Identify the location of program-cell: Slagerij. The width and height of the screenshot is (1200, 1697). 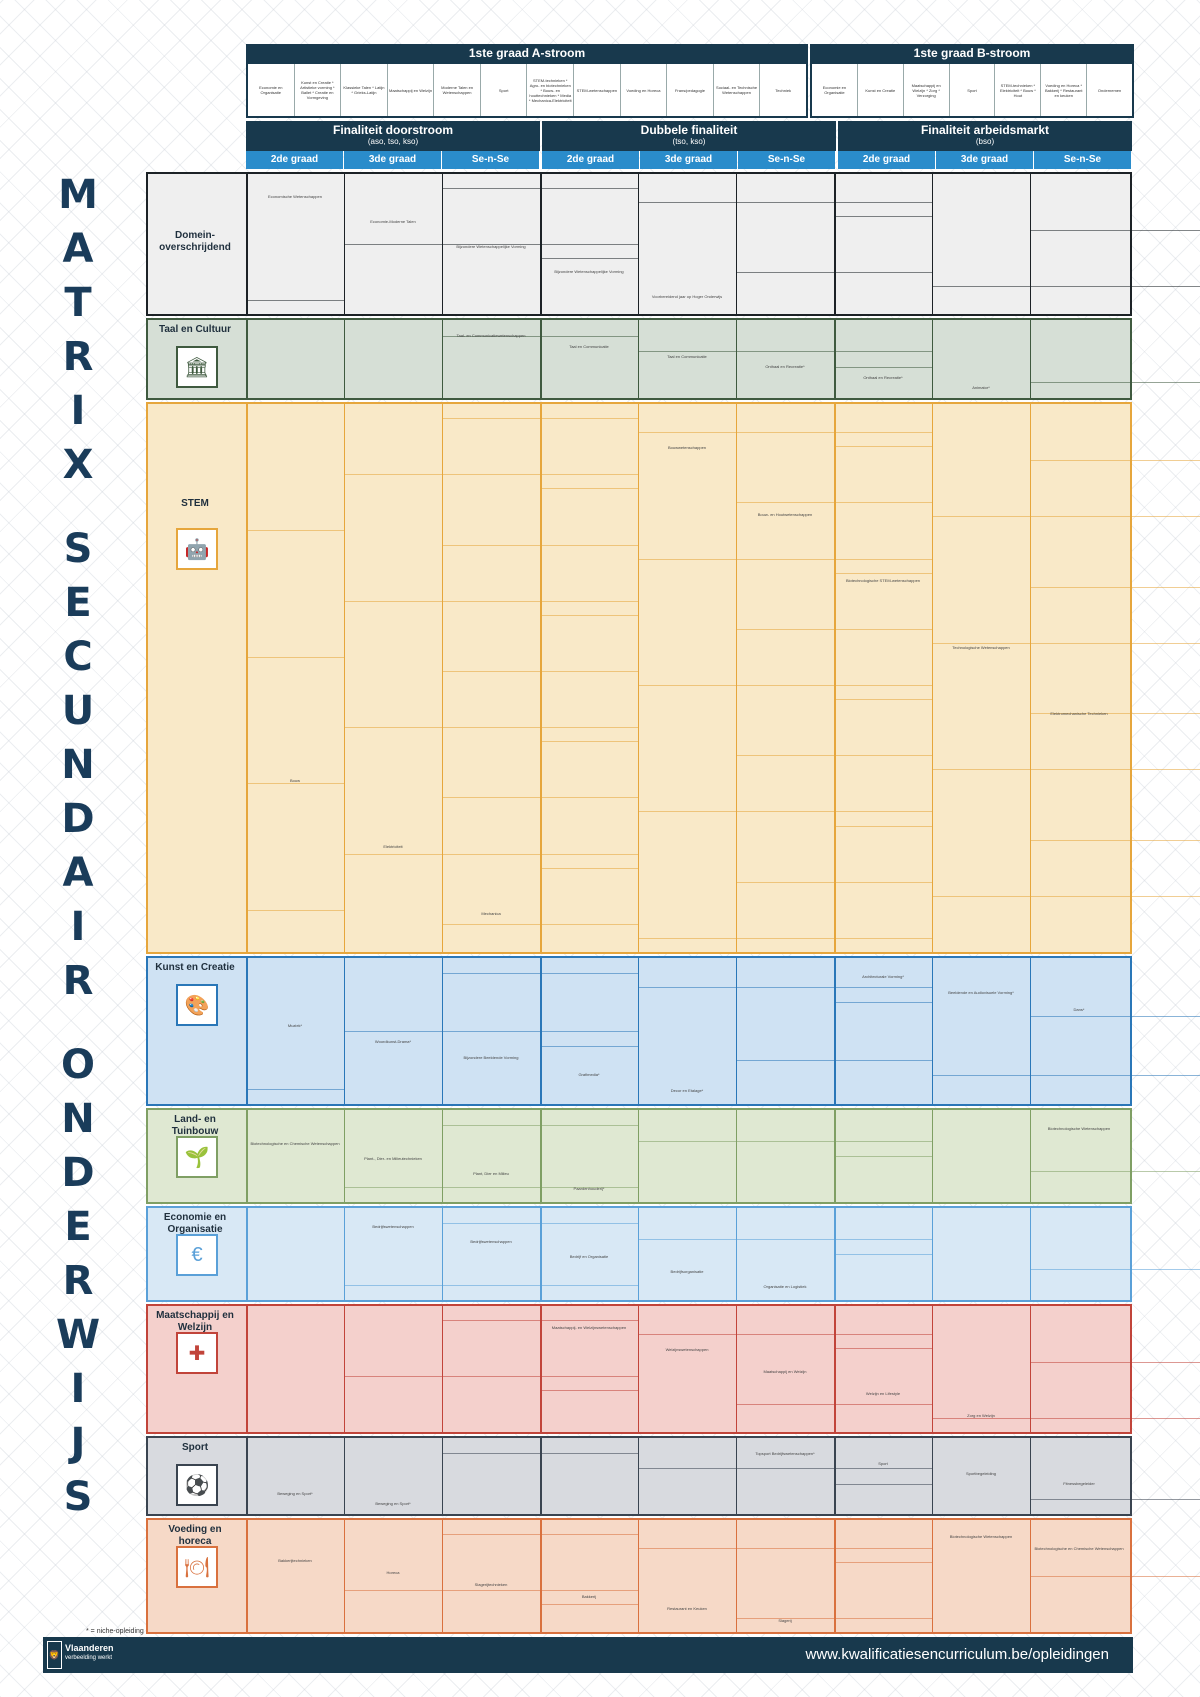
(785, 1620).